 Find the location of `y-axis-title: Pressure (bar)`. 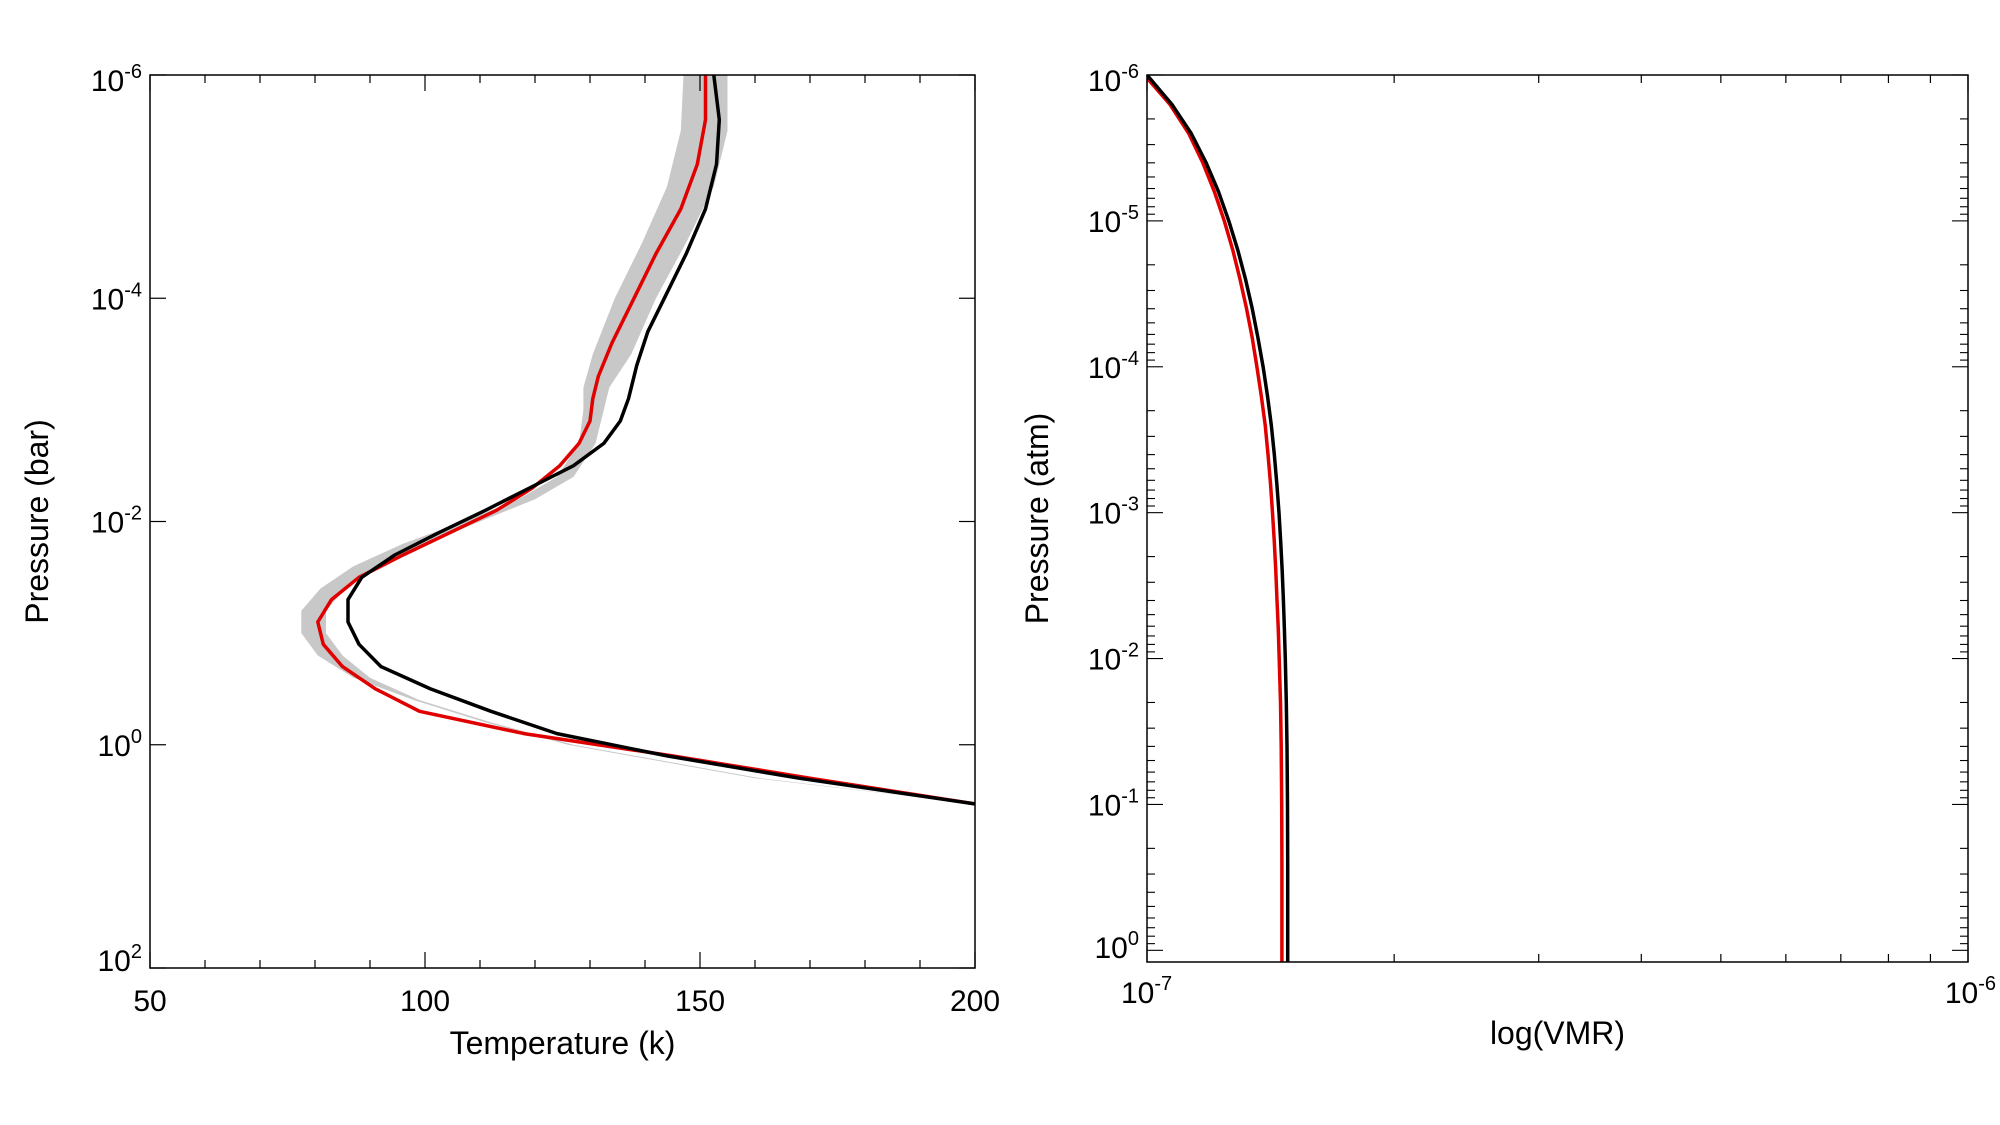

y-axis-title: Pressure (bar) is located at coordinates (37, 521).